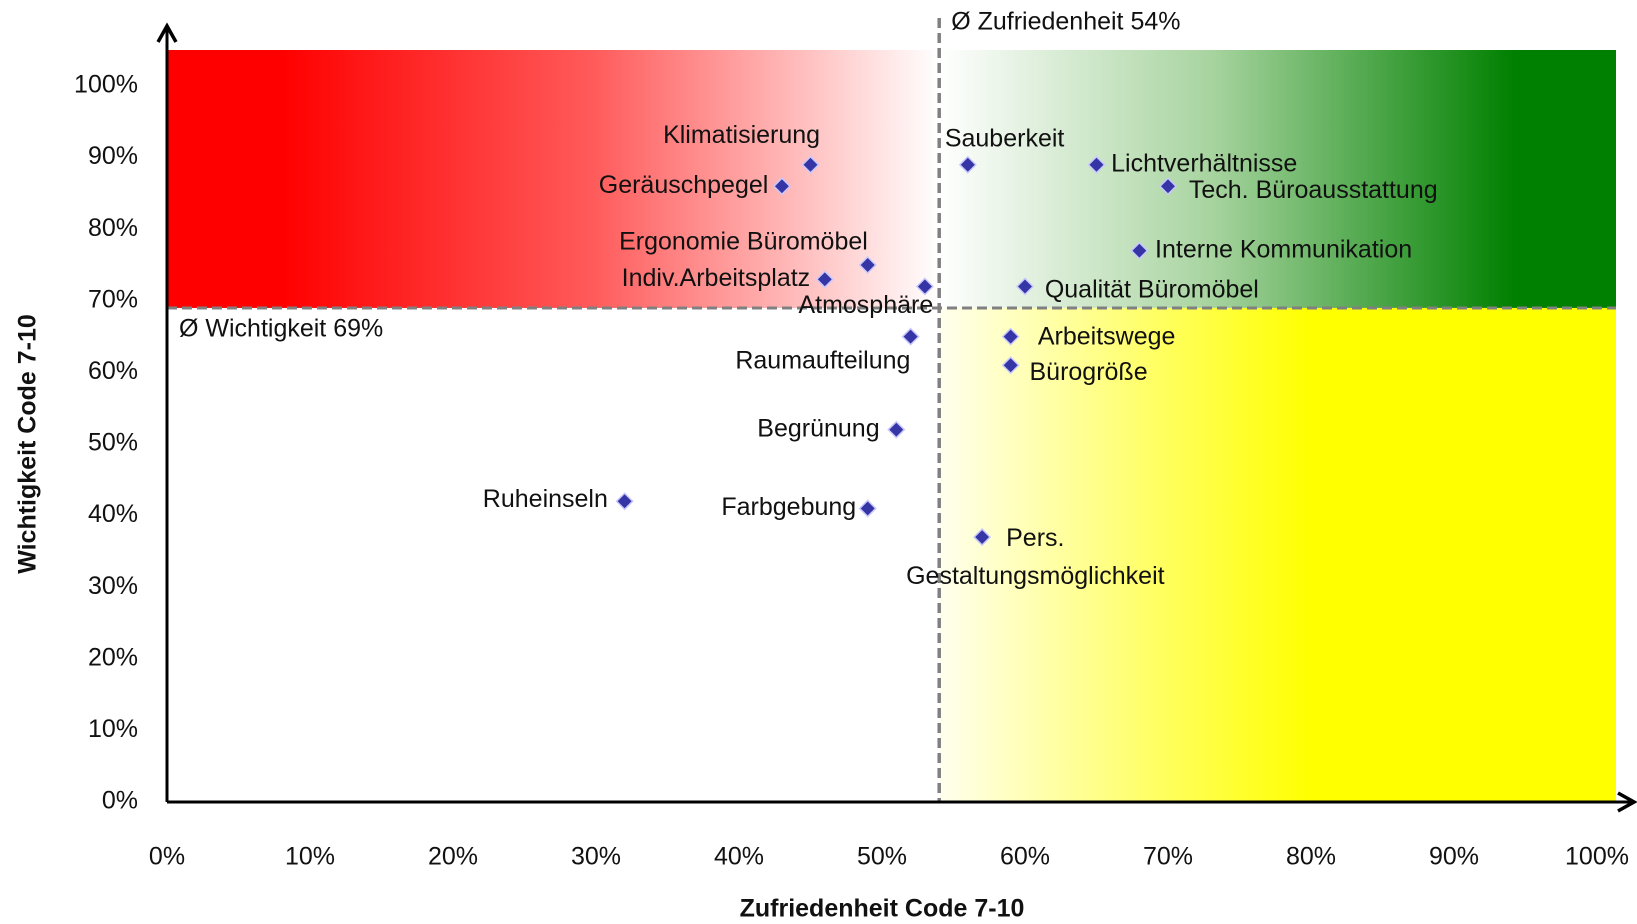 The height and width of the screenshot is (924, 1637). Describe the element at coordinates (882, 857) in the screenshot. I see `x-tick-label: 50%` at that location.